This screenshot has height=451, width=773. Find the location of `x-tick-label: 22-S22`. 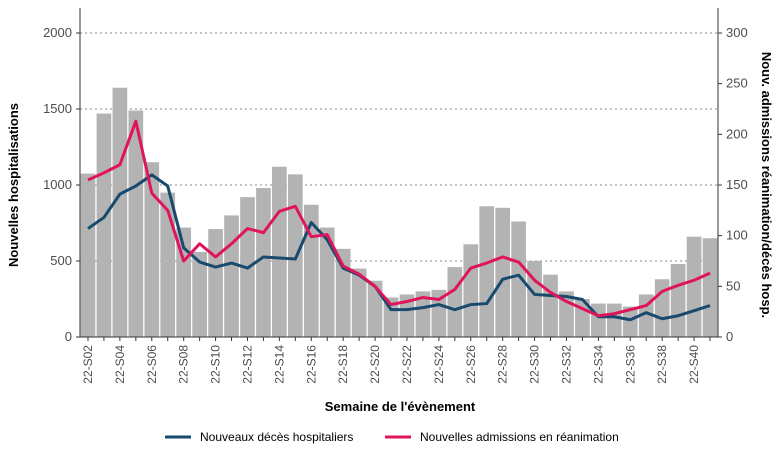

x-tick-label: 22-S22 is located at coordinates (407, 364).